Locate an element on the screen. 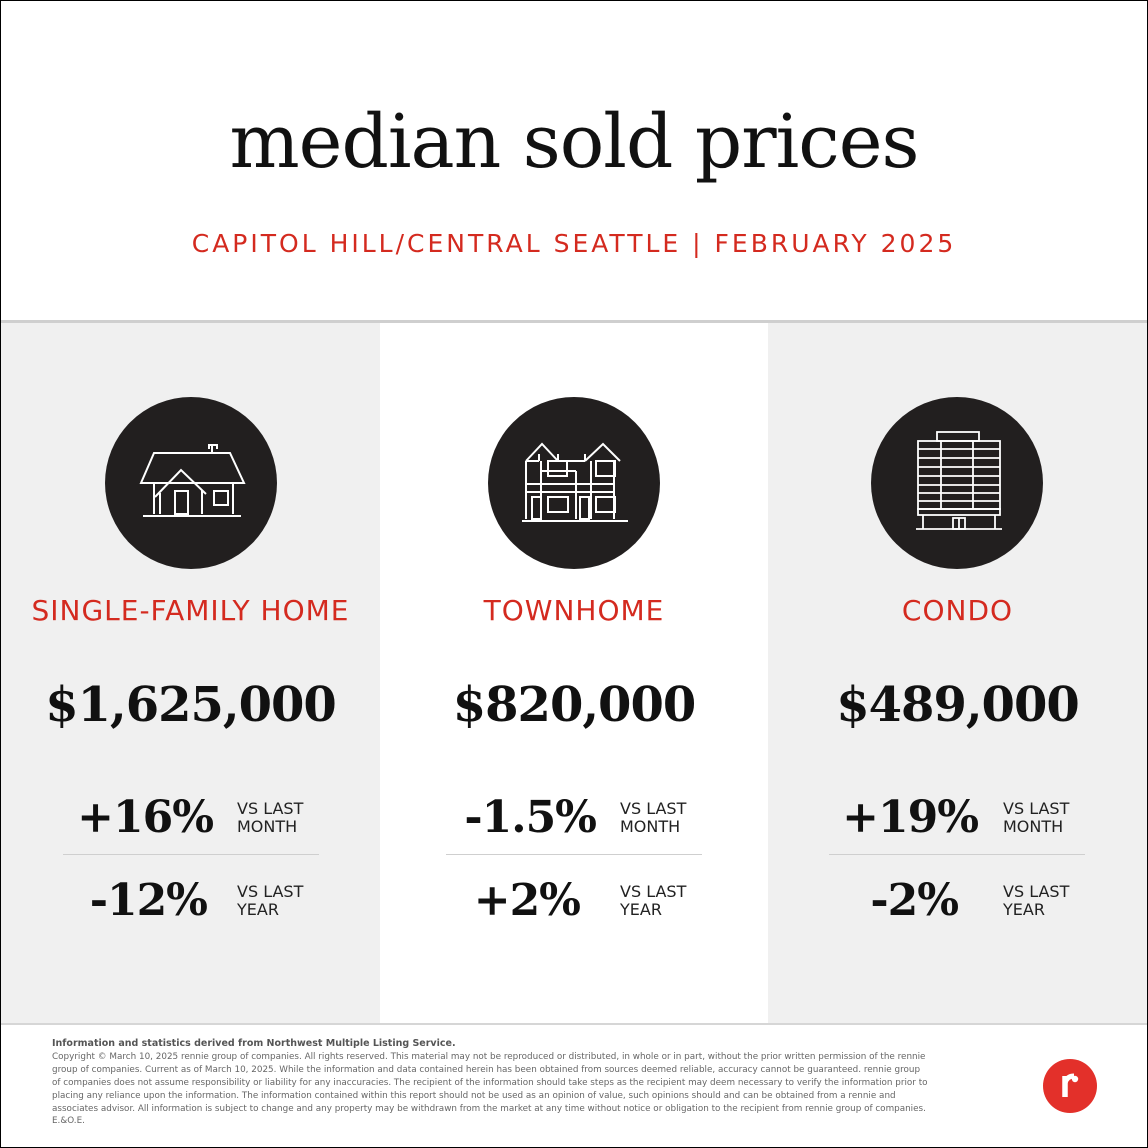 This screenshot has height=1148, width=1148. category-label: CONDO is located at coordinates (957, 610).